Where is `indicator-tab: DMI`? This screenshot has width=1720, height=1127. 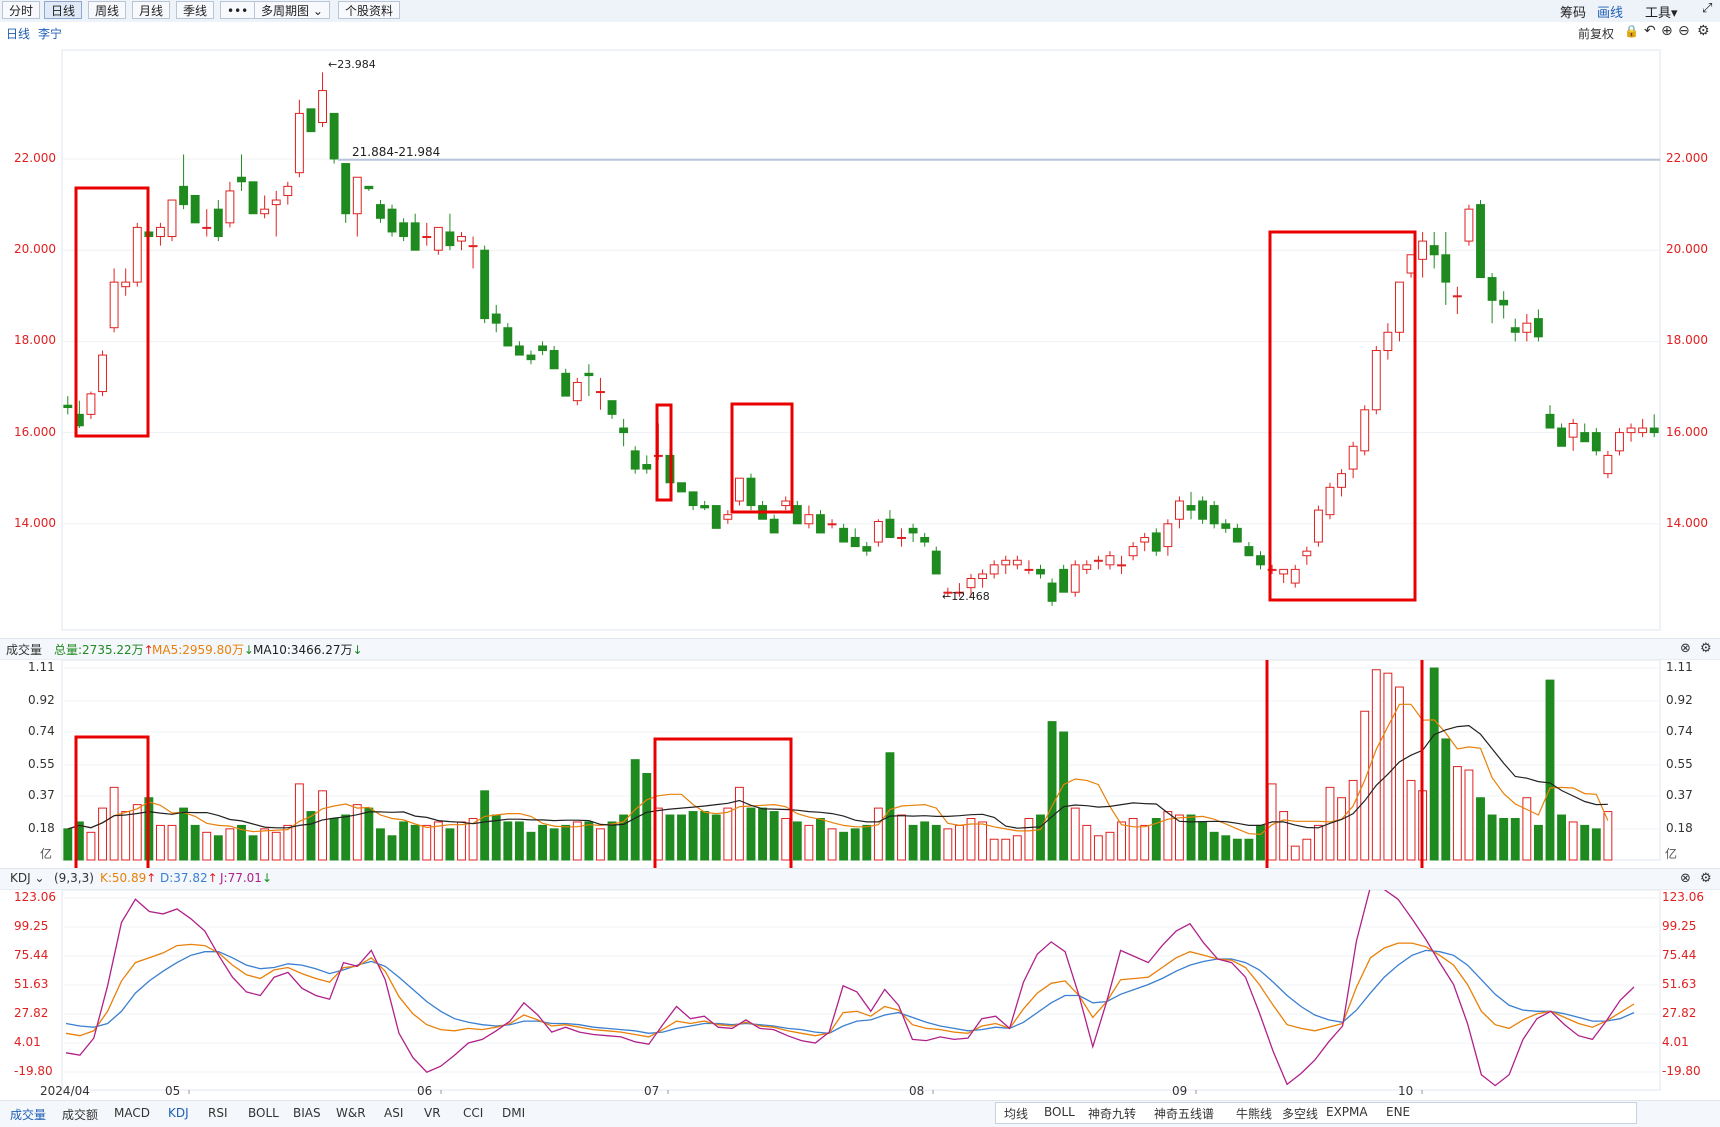 indicator-tab: DMI is located at coordinates (514, 1113).